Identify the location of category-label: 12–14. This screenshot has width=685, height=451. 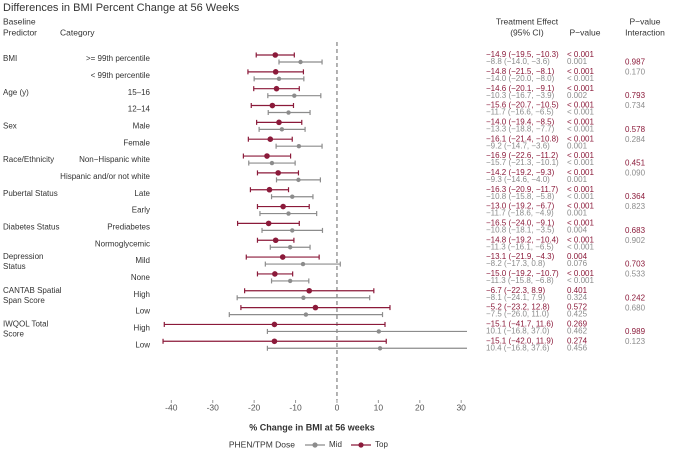
(139, 109).